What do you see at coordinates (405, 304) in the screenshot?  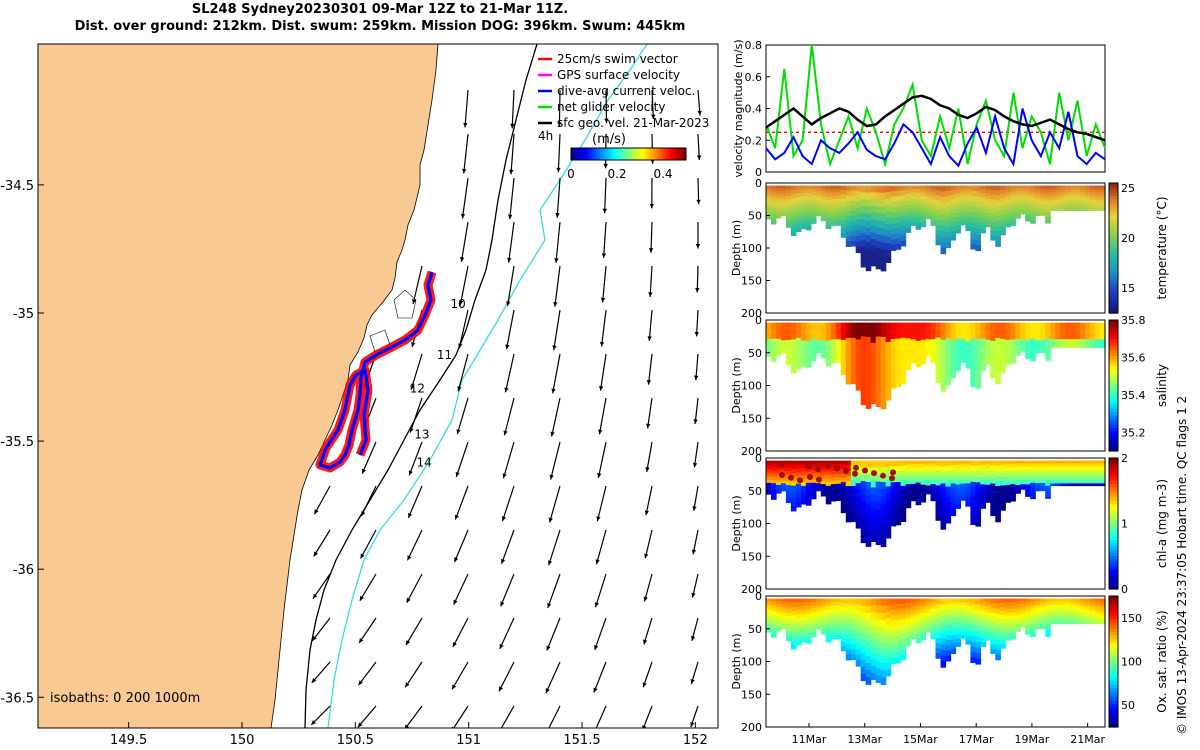 I see `bay-jervis` at bounding box center [405, 304].